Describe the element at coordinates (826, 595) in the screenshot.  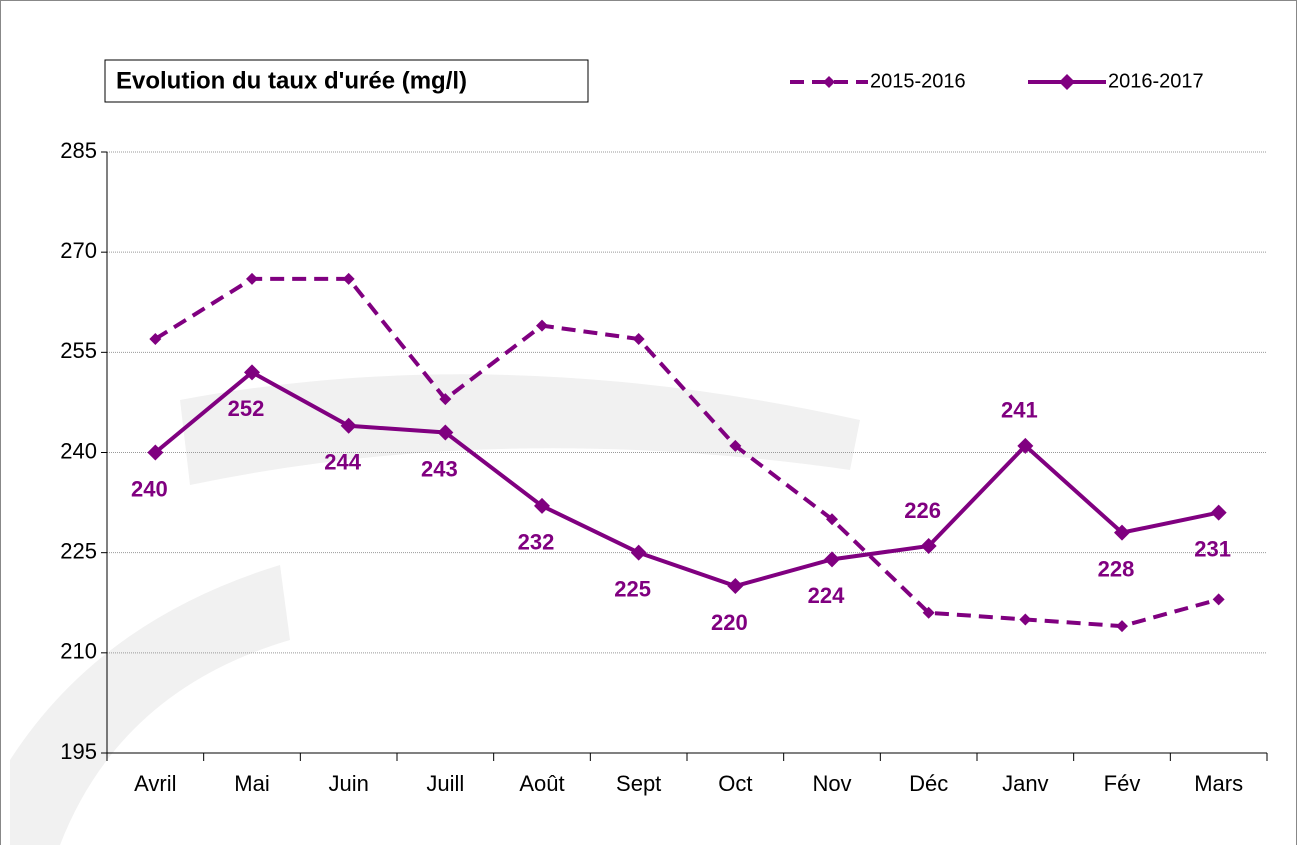
I see `data-label: 224` at that location.